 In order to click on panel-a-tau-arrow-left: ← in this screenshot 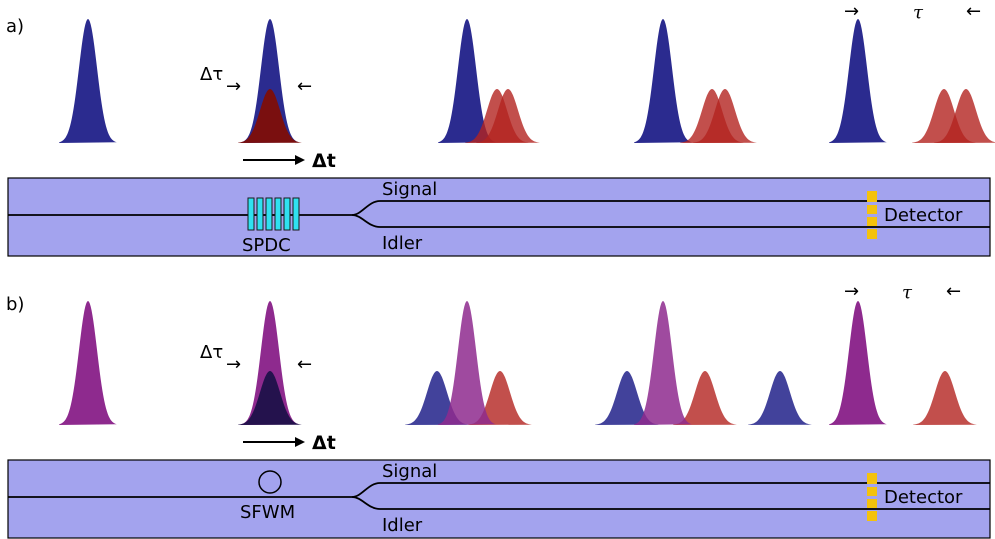, I will do `click(973, 11)`.